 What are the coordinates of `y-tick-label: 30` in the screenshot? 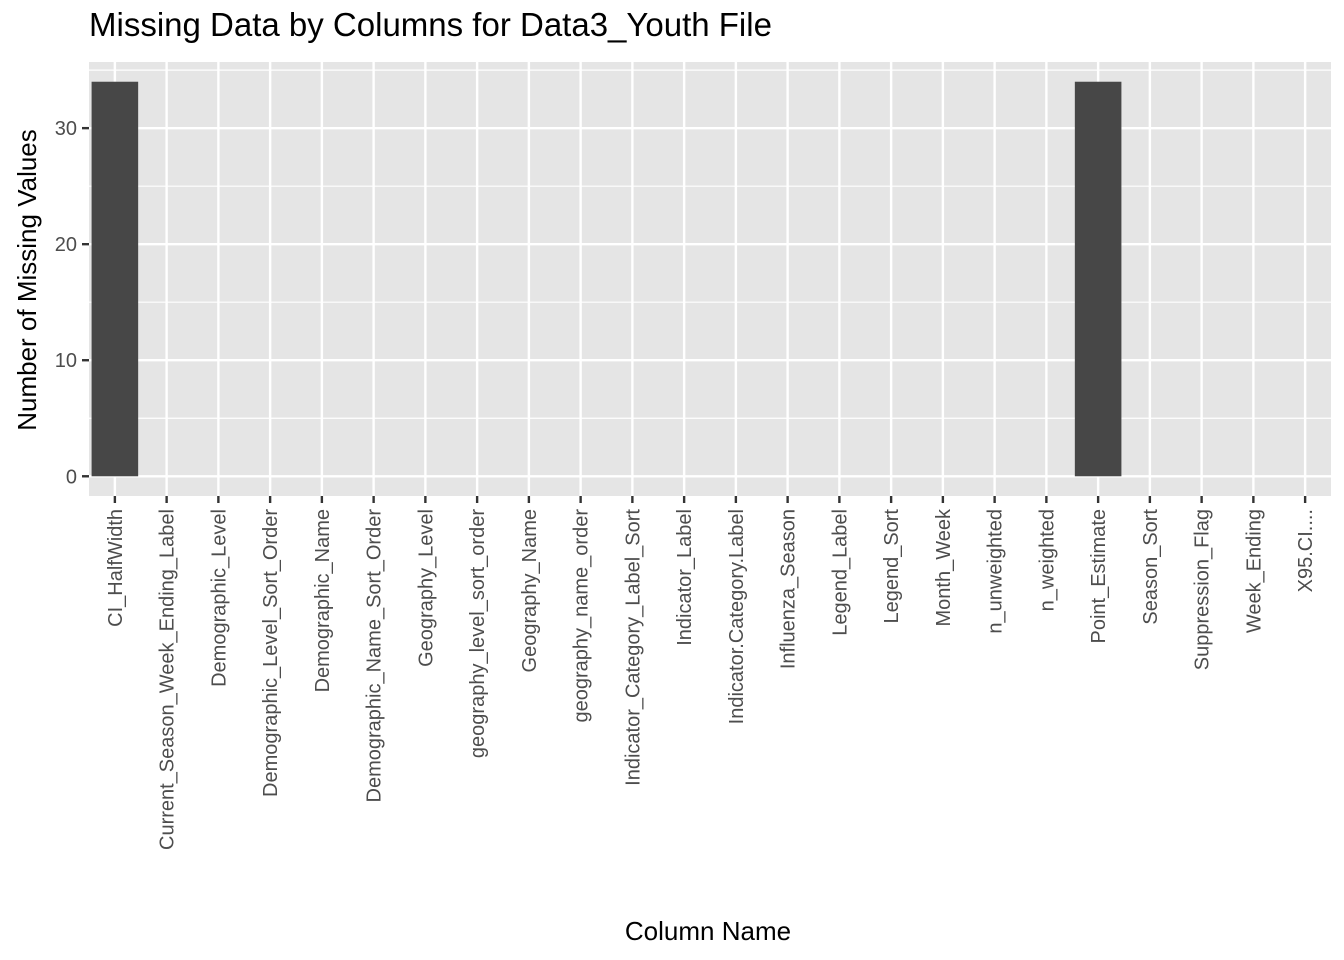 It's located at (66, 129).